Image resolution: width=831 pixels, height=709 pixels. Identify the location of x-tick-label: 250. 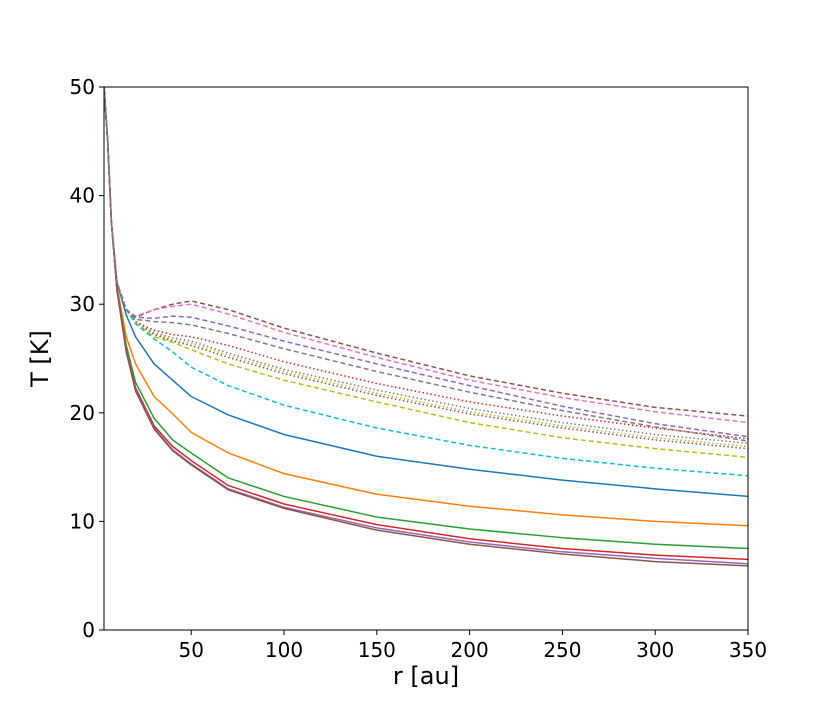
(562, 650).